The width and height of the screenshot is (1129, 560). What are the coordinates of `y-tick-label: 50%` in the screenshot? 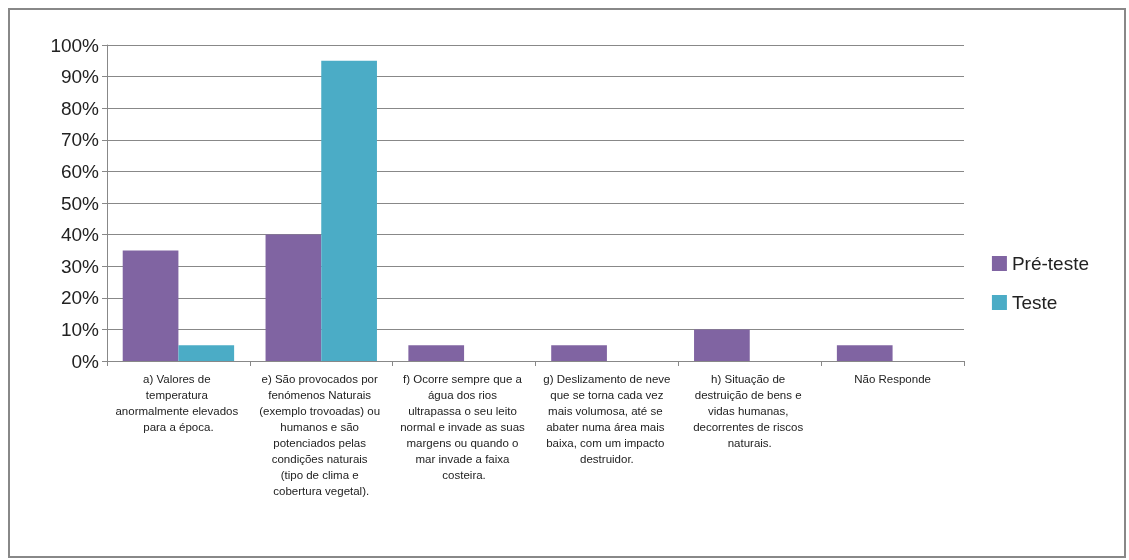 It's located at (80, 203).